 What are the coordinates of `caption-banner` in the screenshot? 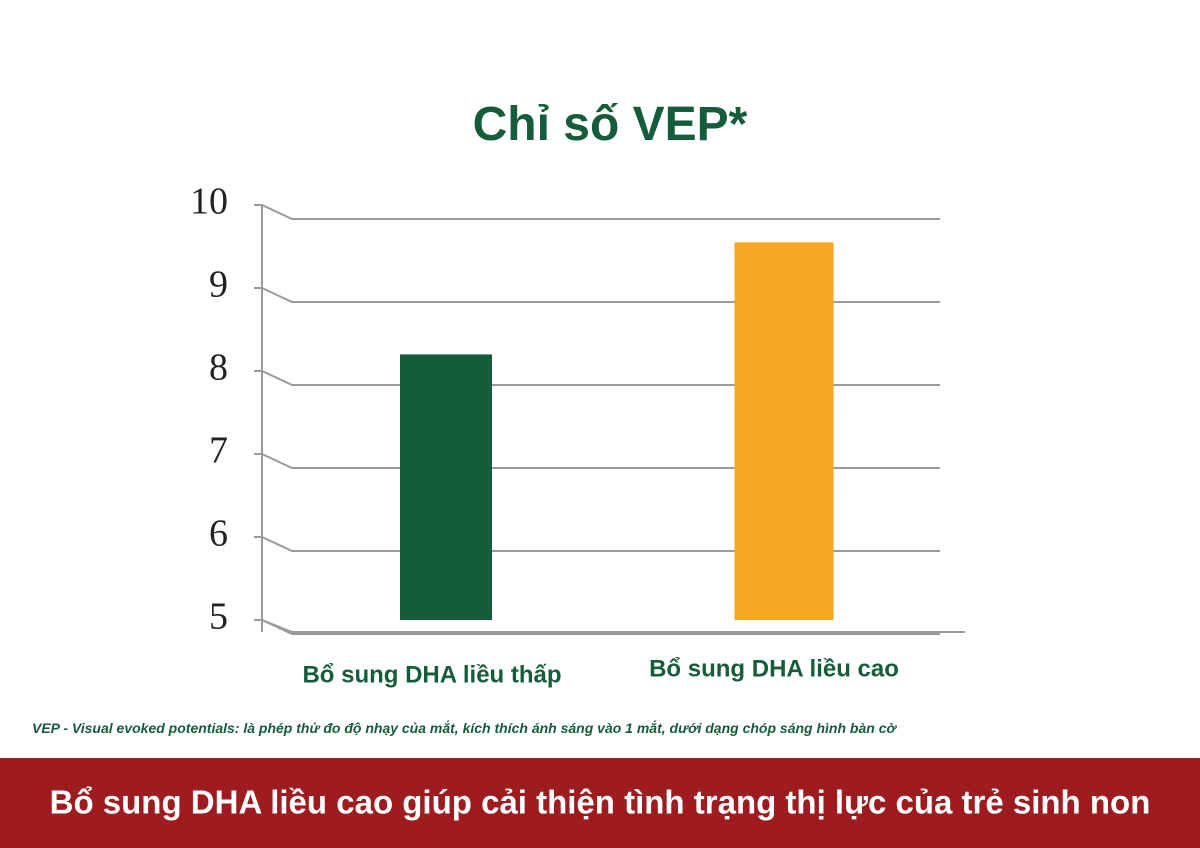 It's located at (600, 803).